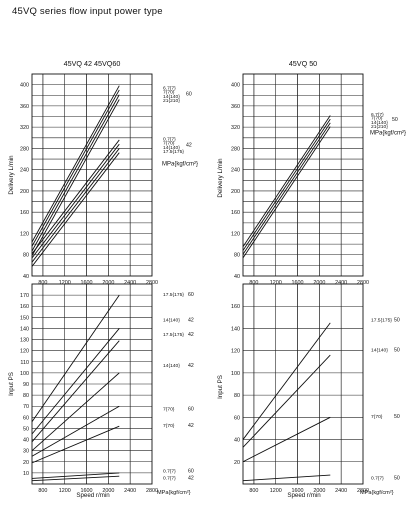  I want to click on y-tick-label: 110, so click(24, 363).